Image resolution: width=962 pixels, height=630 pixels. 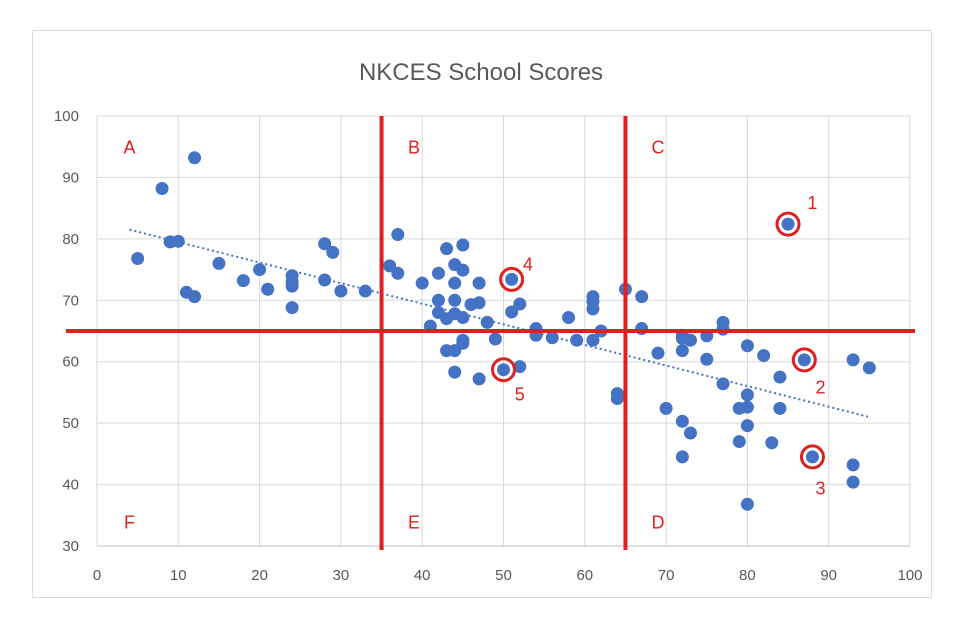 What do you see at coordinates (503, 575) in the screenshot?
I see `x-tick-label: 50` at bounding box center [503, 575].